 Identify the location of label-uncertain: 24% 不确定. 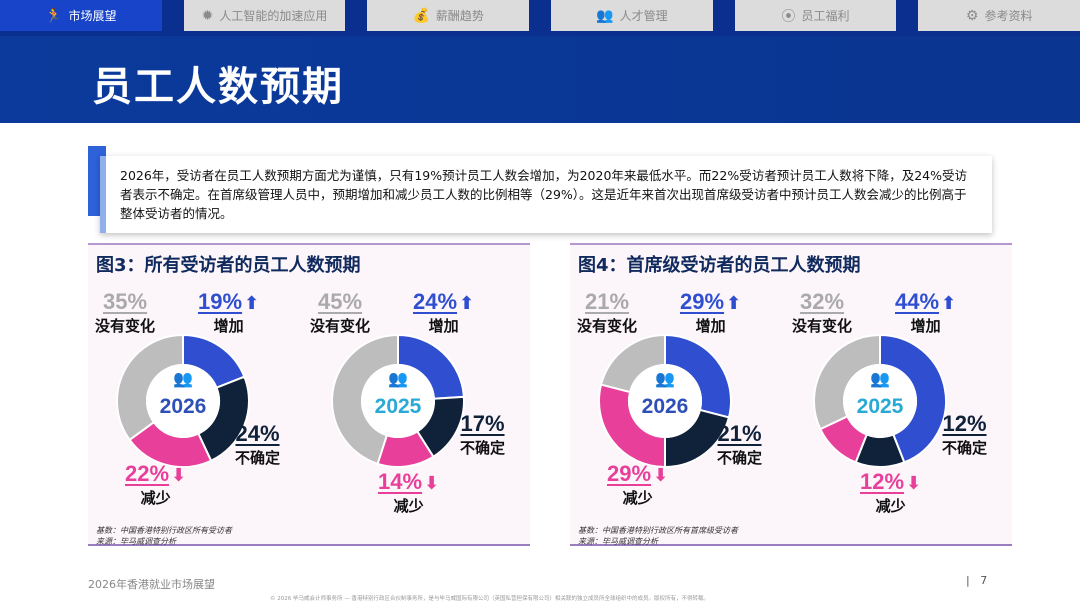
(257, 444).